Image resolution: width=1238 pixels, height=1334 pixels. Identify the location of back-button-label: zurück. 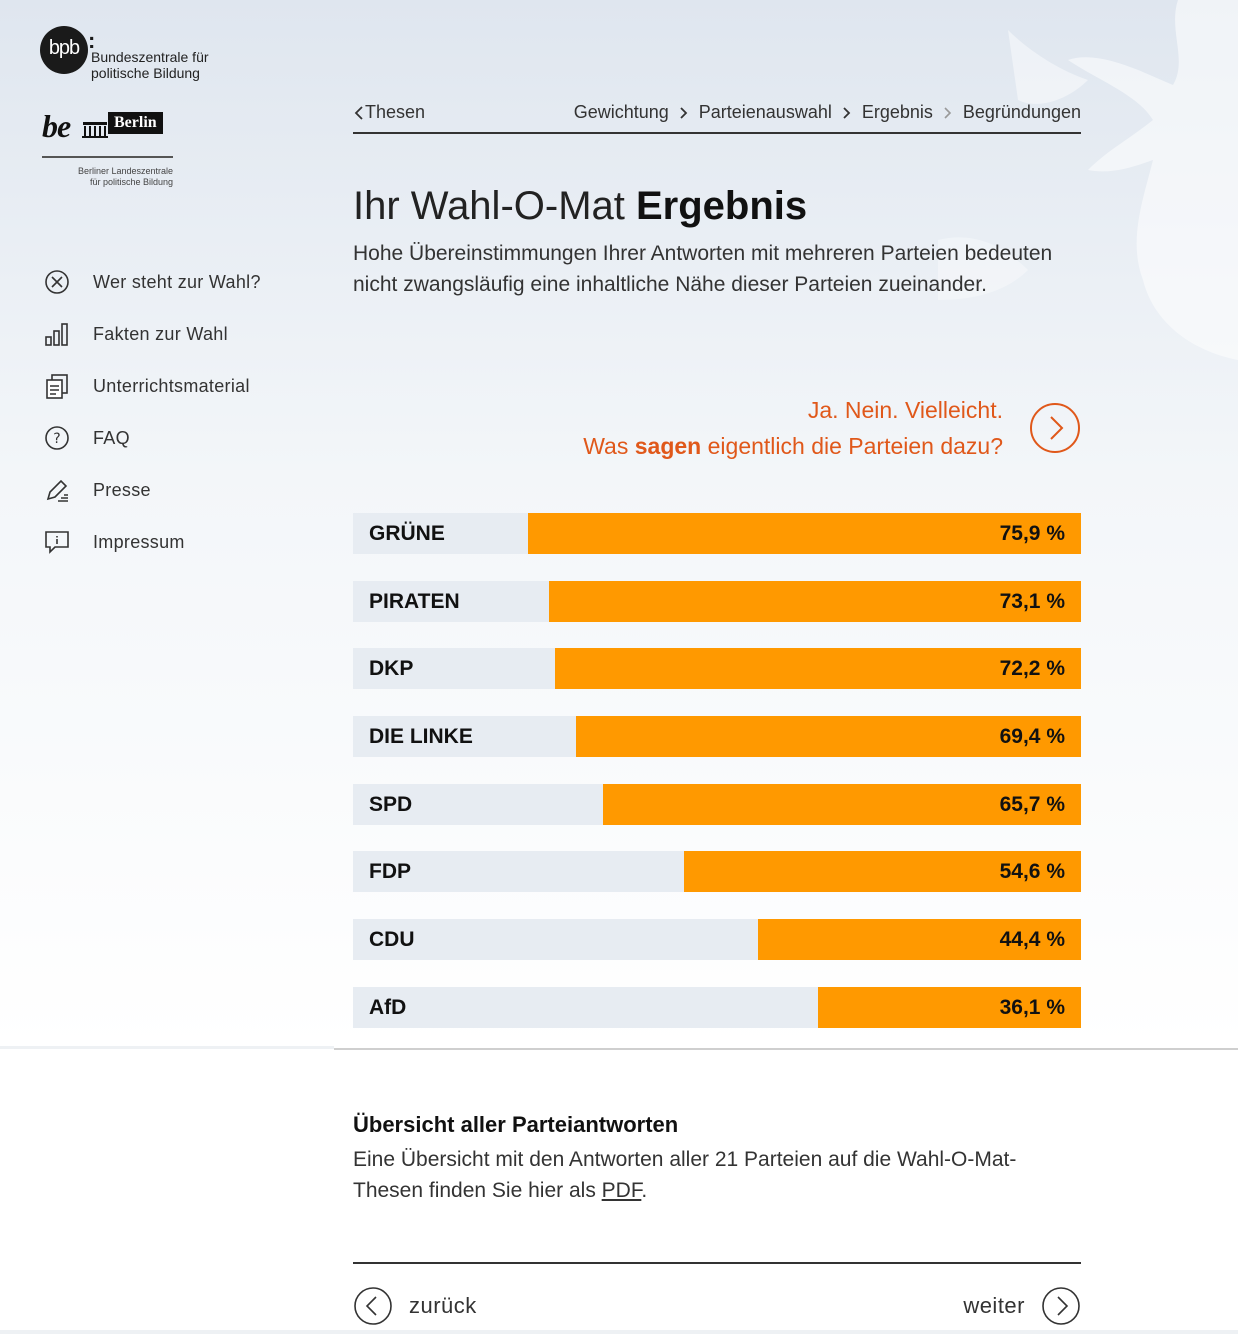
(443, 1305).